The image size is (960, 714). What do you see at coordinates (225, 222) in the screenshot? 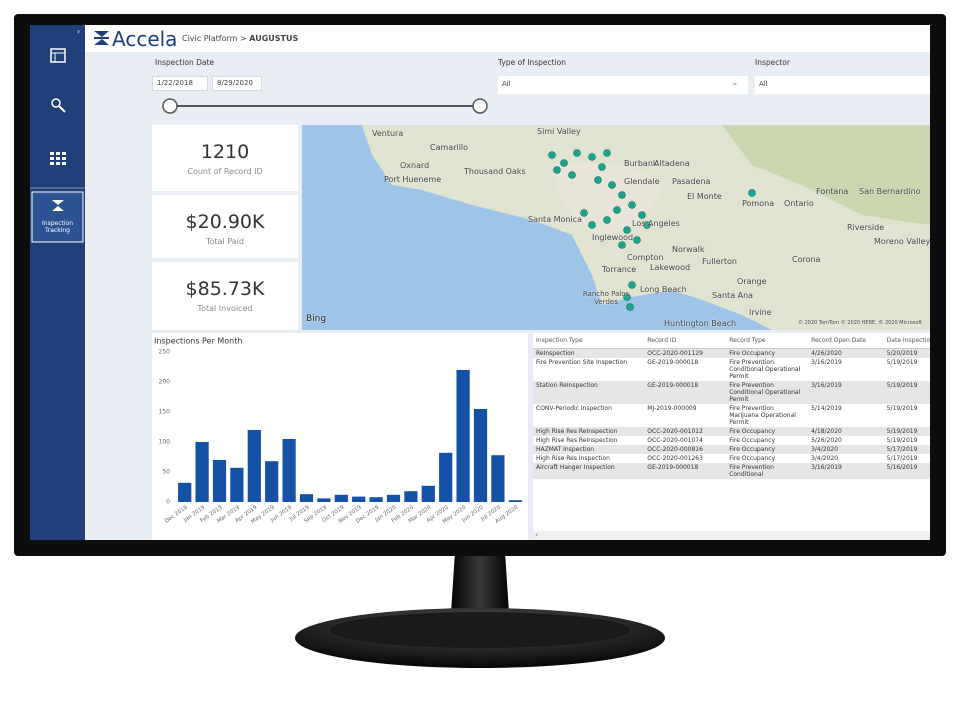
I see `kpi-value: $20.90K` at bounding box center [225, 222].